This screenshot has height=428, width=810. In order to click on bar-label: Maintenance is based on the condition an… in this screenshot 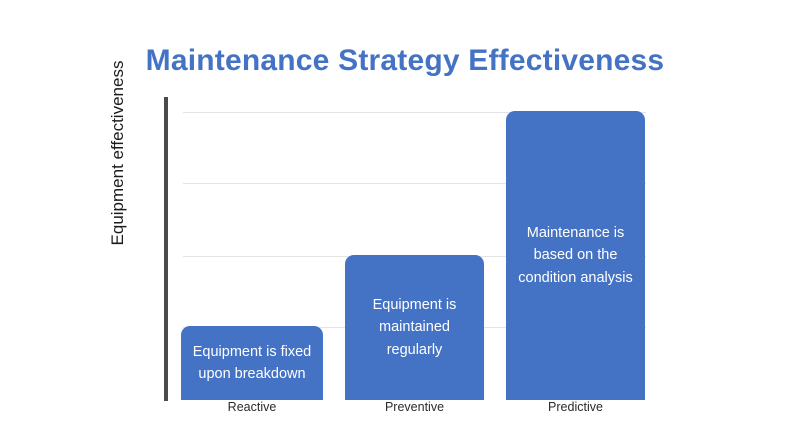, I will do `click(575, 255)`.